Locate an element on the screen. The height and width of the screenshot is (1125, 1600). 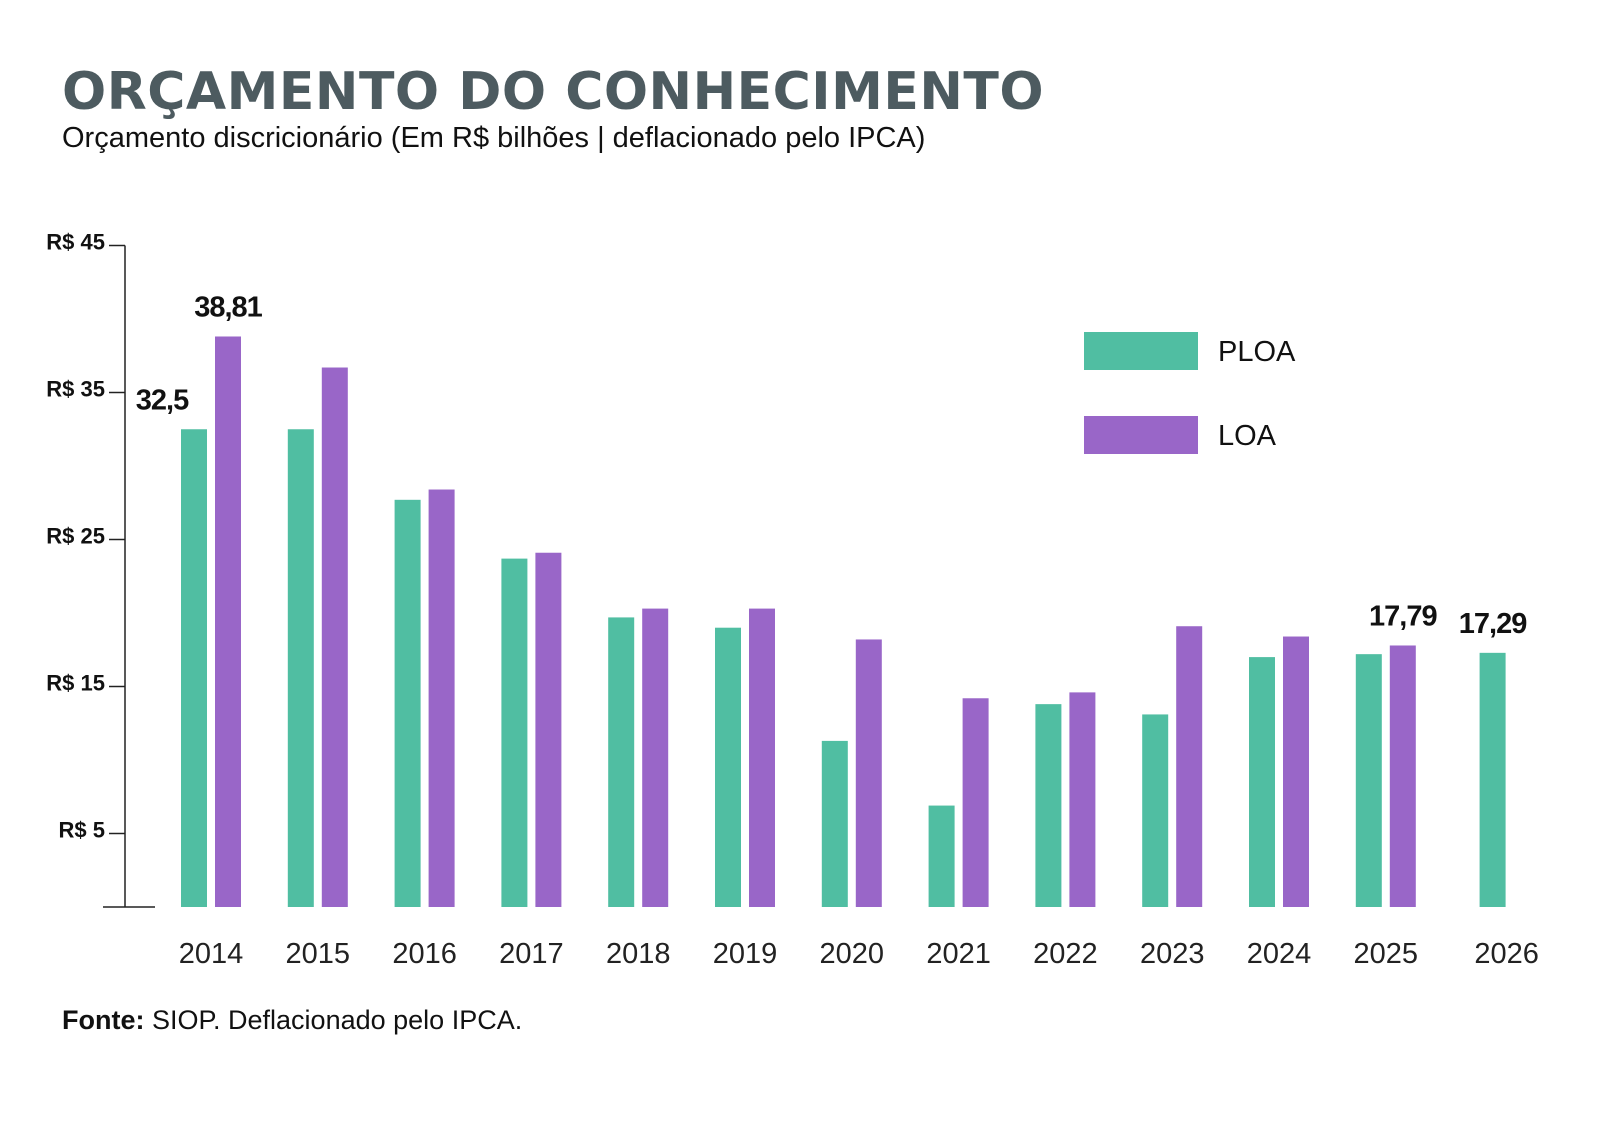
bar-ploa-2019 is located at coordinates (728, 767).